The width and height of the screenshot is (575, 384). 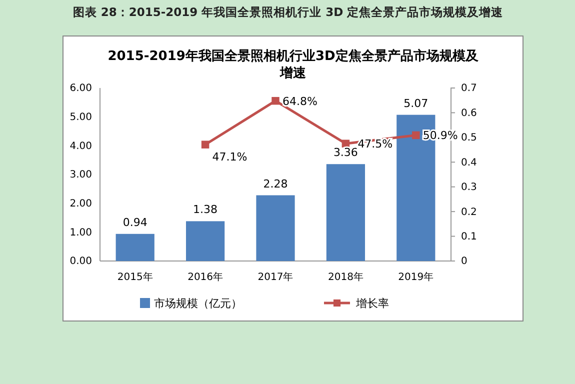 I want to click on x-tick-label: 2019年, so click(x=416, y=277).